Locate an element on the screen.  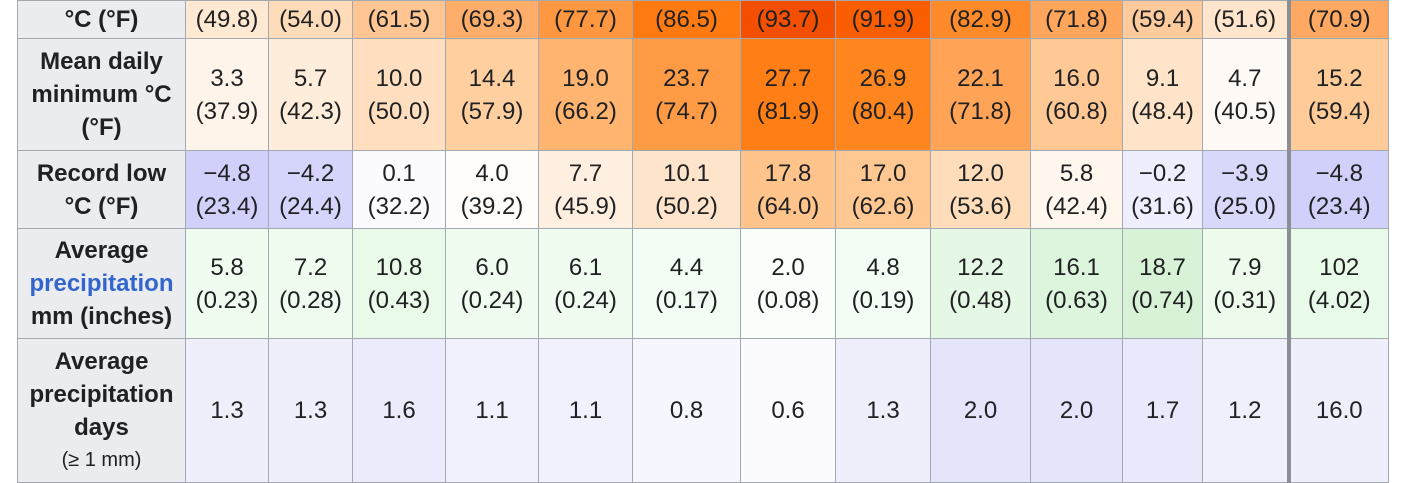
cell-line: °C (°F) is located at coordinates (101, 206).